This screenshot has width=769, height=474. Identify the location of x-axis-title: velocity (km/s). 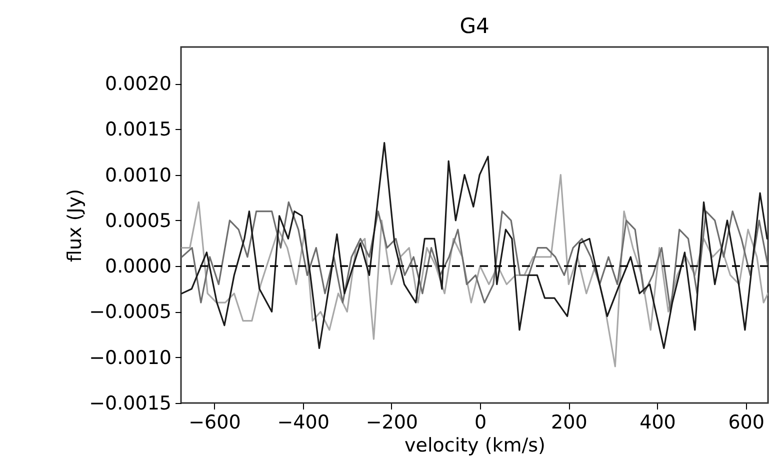
(475, 445).